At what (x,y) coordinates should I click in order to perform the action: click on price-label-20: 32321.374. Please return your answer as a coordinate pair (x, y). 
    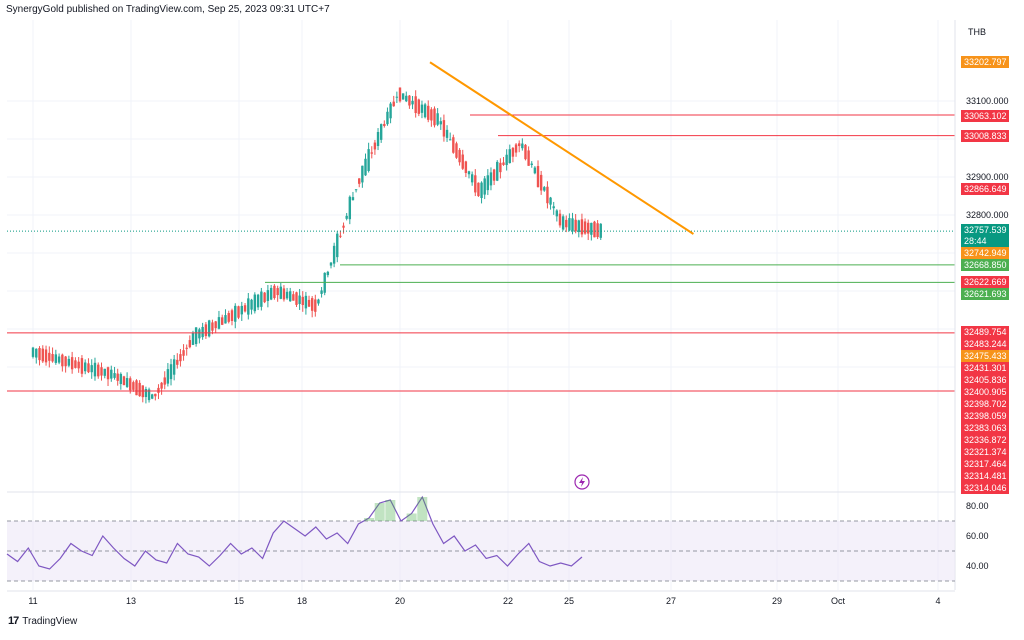
    Looking at the image, I should click on (985, 452).